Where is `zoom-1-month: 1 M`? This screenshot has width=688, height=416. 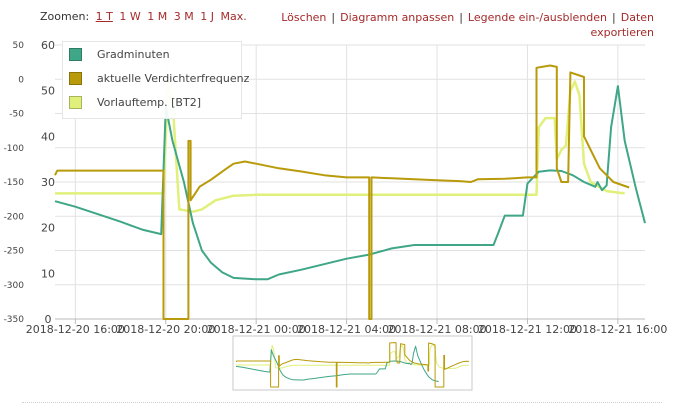
zoom-1-month: 1 M is located at coordinates (157, 16).